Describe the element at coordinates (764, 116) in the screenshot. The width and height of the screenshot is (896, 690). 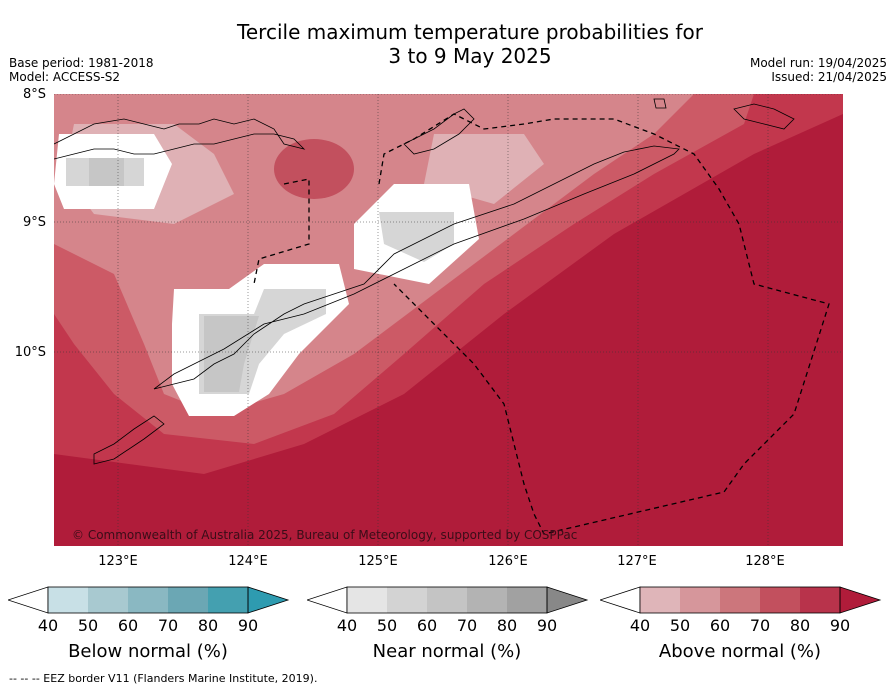
I see `coastline-islands-east` at that location.